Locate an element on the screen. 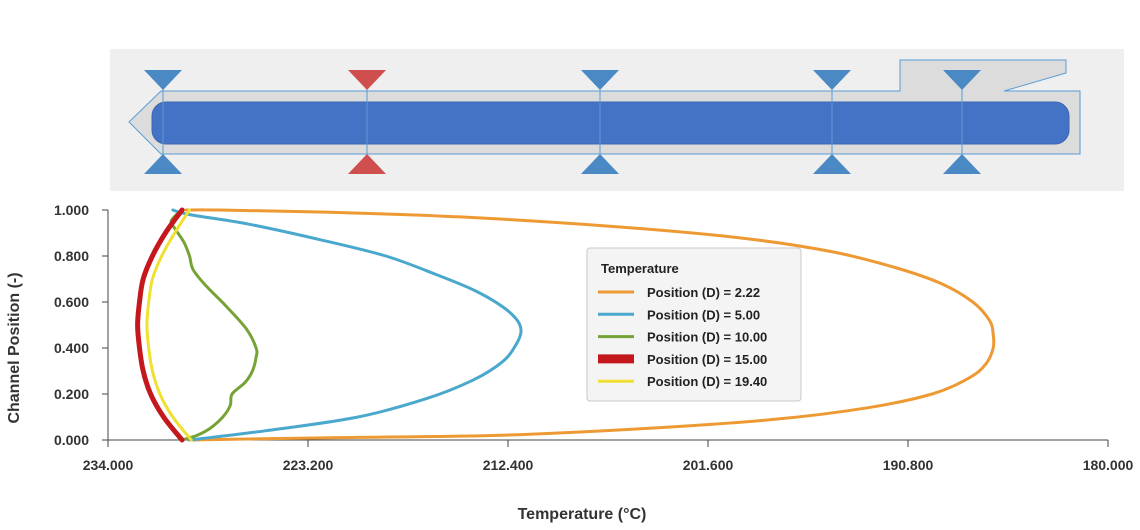  legend-item: Position (D) = 15.00 is located at coordinates (682, 359).